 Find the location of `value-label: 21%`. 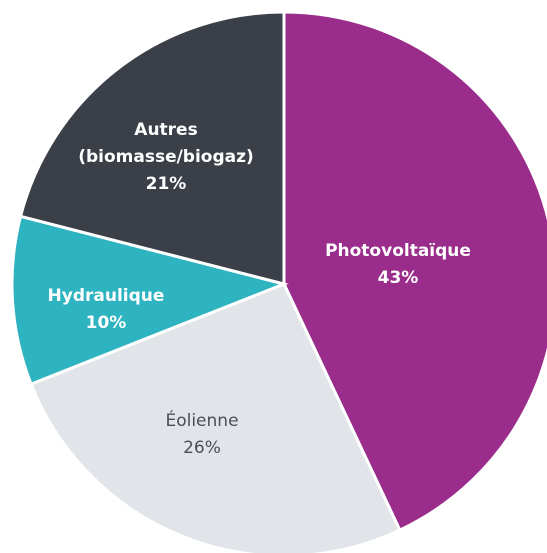

value-label: 21% is located at coordinates (166, 184).